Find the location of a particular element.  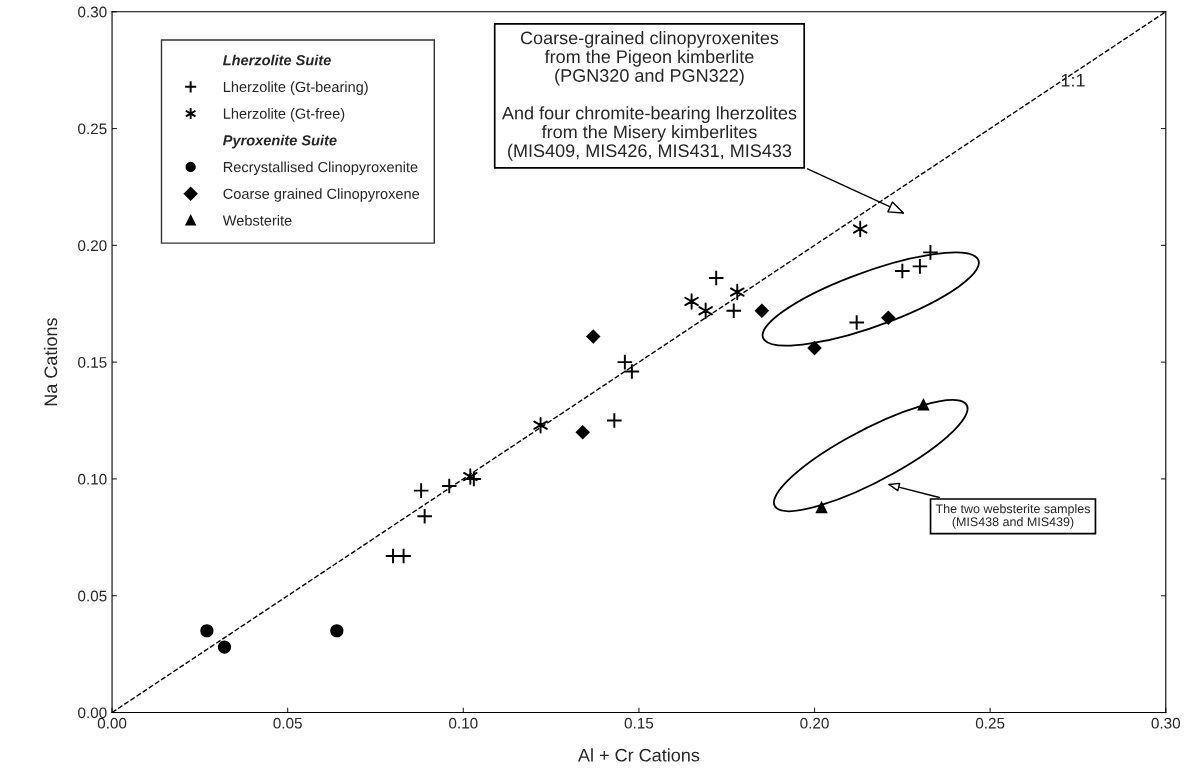

y-tick-label: 0.15 is located at coordinates (92, 362).